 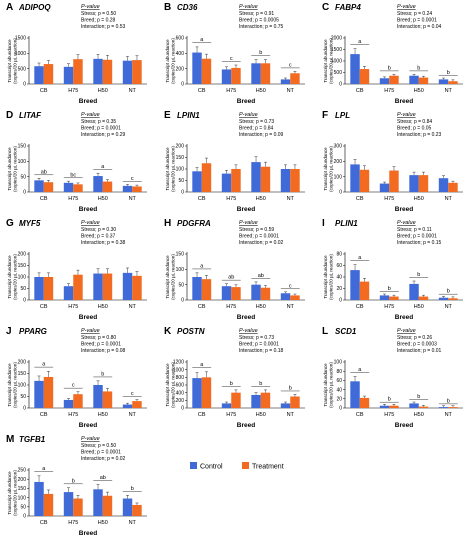 I want to click on gene-title: PDGFRA, so click(x=194, y=223).